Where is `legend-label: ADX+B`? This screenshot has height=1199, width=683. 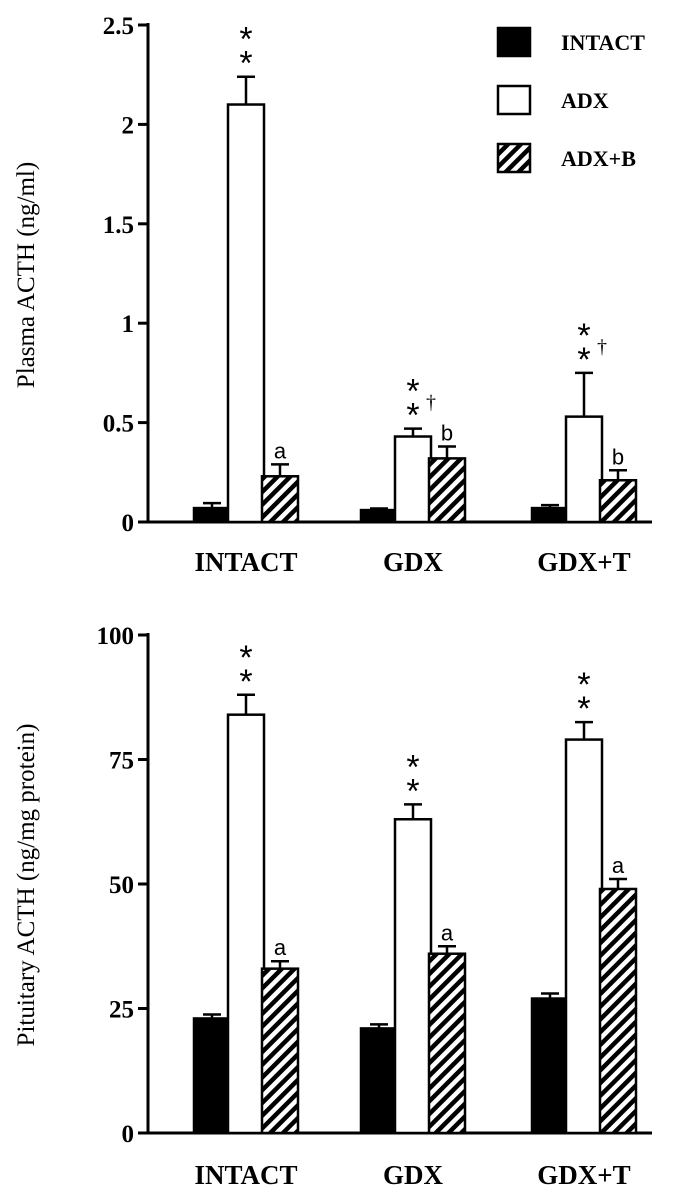
legend-label: ADX+B is located at coordinates (598, 158).